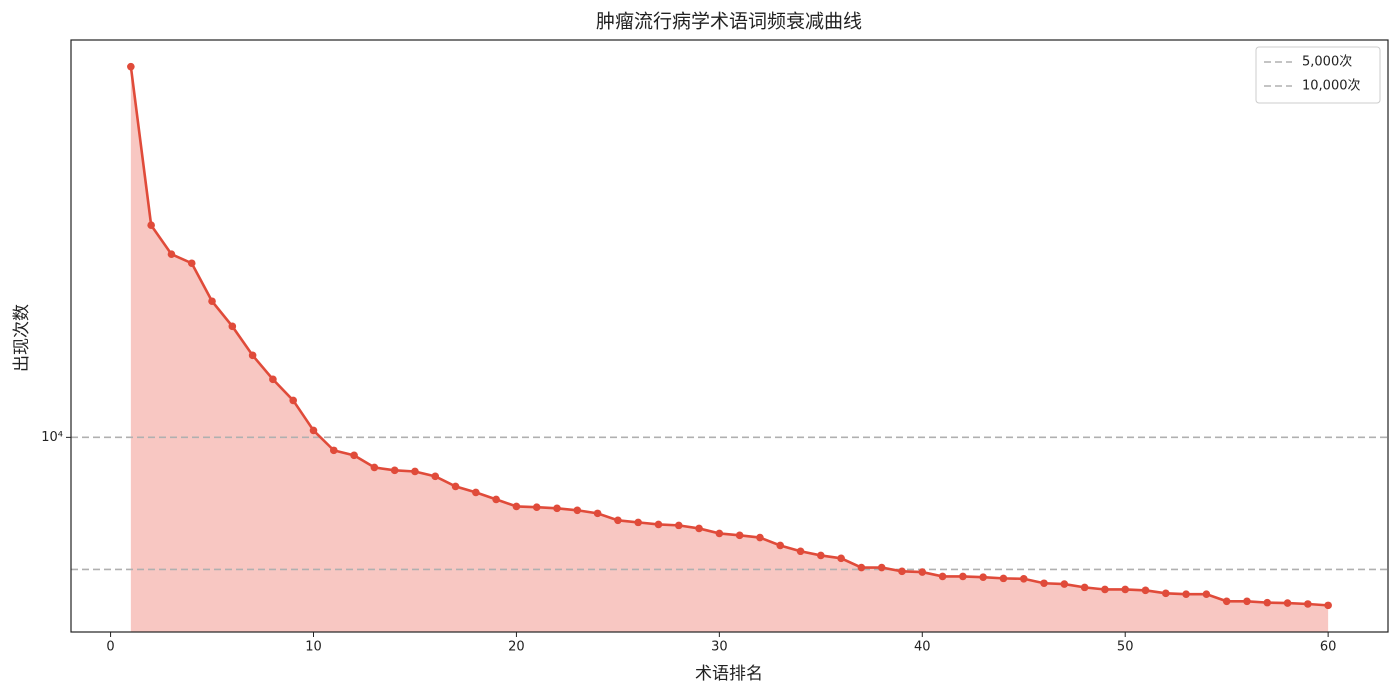 The height and width of the screenshot is (694, 1400). I want to click on x-tick-label: 60, so click(1328, 647).